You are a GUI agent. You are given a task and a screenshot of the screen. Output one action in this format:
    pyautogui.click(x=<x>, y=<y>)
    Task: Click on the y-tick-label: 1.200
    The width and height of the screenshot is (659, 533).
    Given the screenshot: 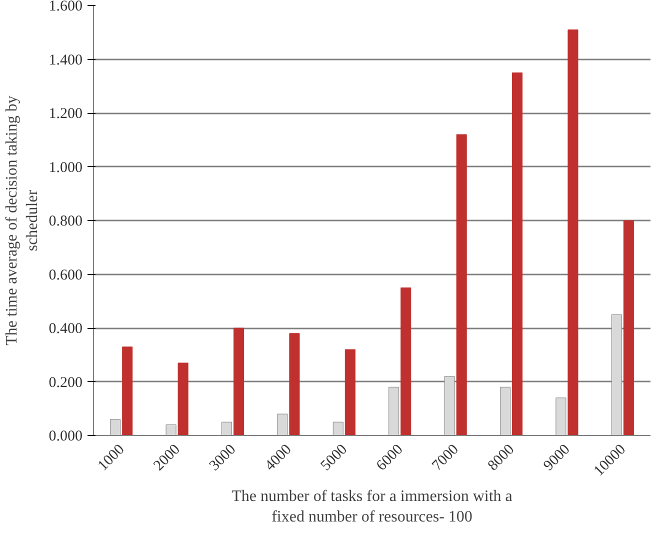 What is the action you would take?
    pyautogui.click(x=65, y=114)
    